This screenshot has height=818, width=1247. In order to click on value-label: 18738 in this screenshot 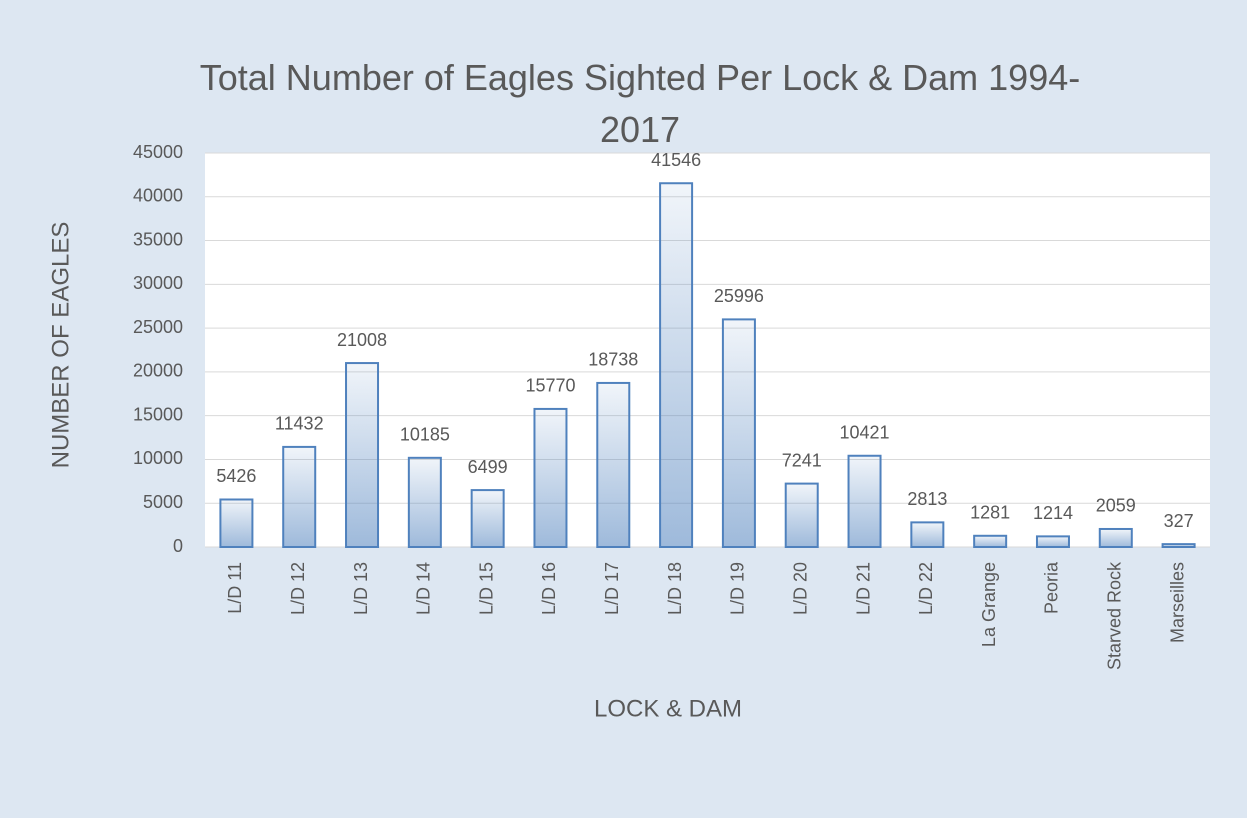, I will do `click(613, 360)`.